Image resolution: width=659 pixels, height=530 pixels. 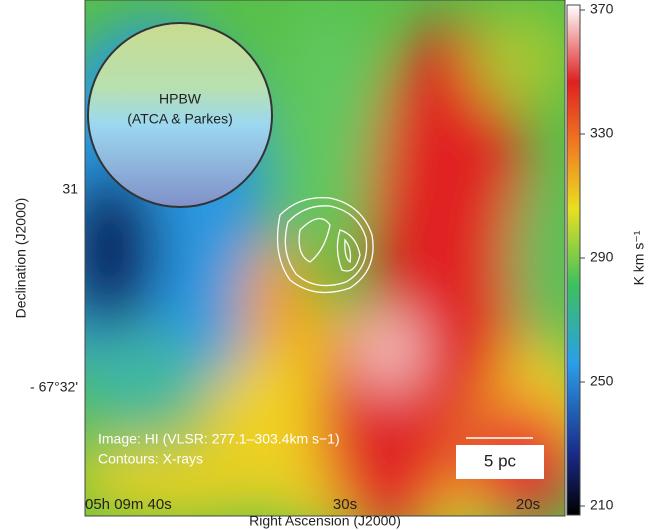 What do you see at coordinates (602, 133) in the screenshot?
I see `colorbar-tick-label: 330` at bounding box center [602, 133].